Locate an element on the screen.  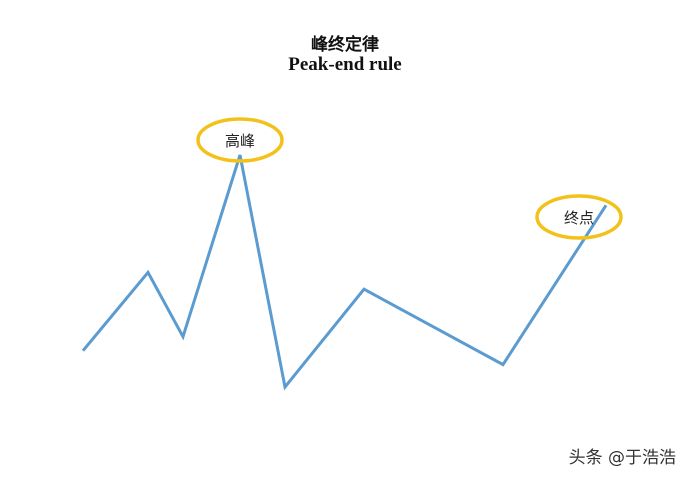
end-highlight-ellipse is located at coordinates (579, 217).